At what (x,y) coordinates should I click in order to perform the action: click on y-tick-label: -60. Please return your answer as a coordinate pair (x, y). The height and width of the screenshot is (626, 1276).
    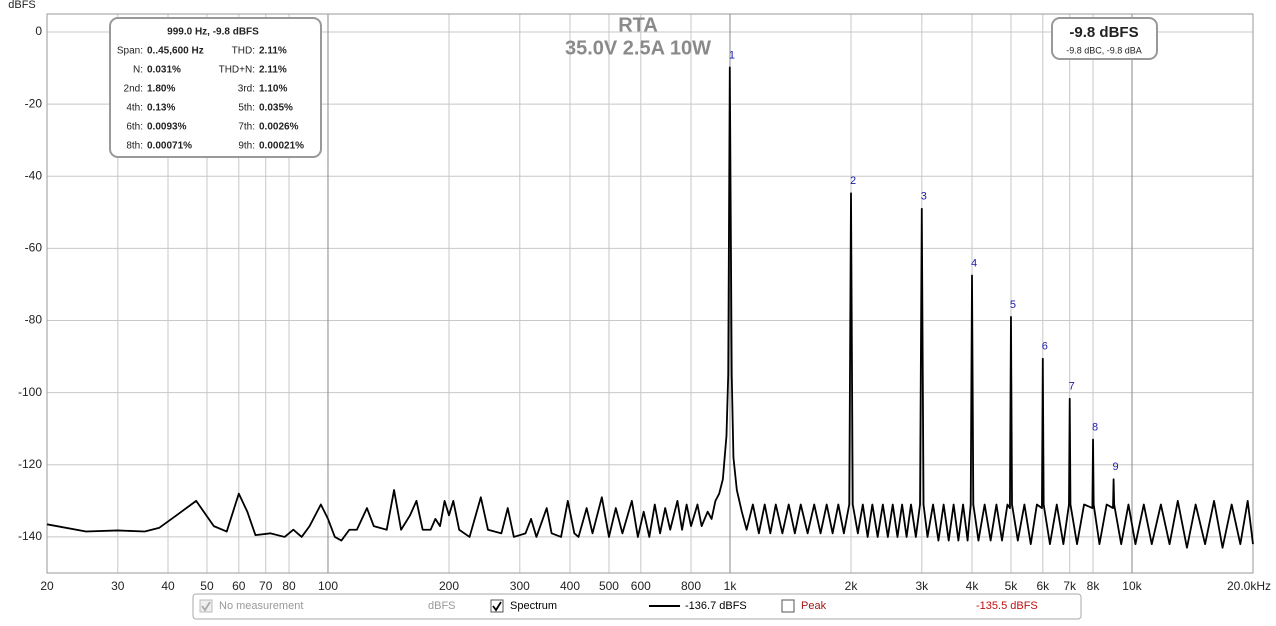
    Looking at the image, I should click on (34, 248).